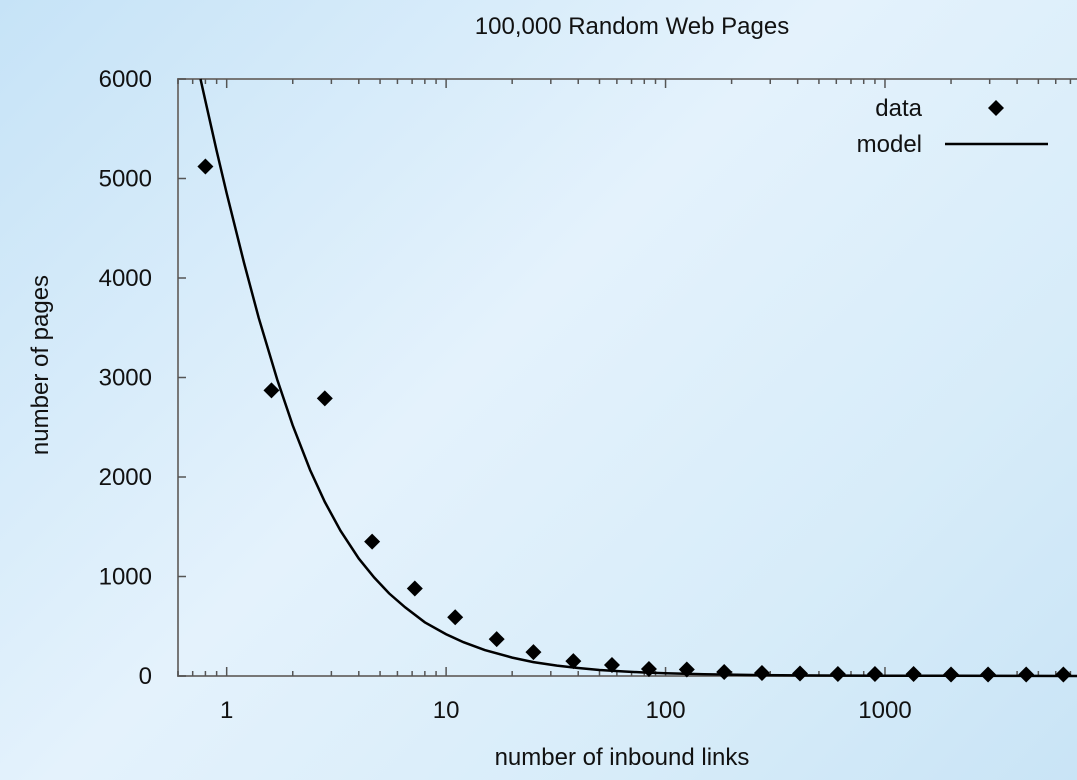 This screenshot has height=780, width=1077. What do you see at coordinates (622, 757) in the screenshot?
I see `x-axis-label: number of inbound links` at bounding box center [622, 757].